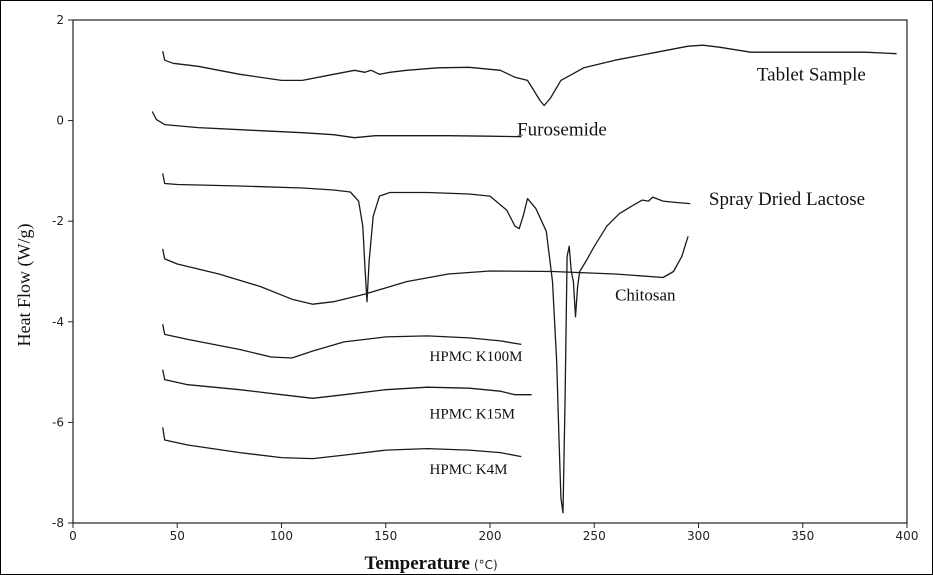 This screenshot has width=933, height=575. What do you see at coordinates (342, 341) in the screenshot?
I see `curve-hpmc-k100m` at bounding box center [342, 341].